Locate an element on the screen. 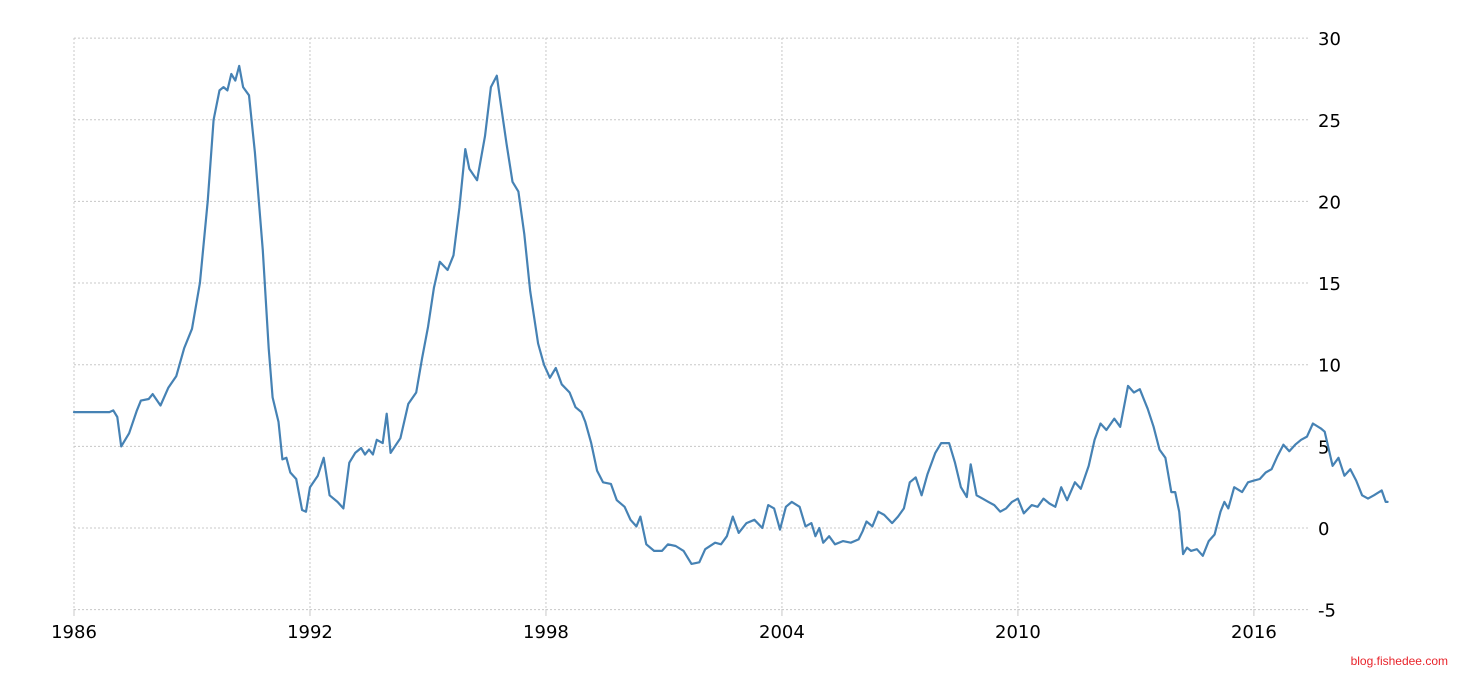 The image size is (1460, 680). y-tick-label: 20 is located at coordinates (1329, 202).